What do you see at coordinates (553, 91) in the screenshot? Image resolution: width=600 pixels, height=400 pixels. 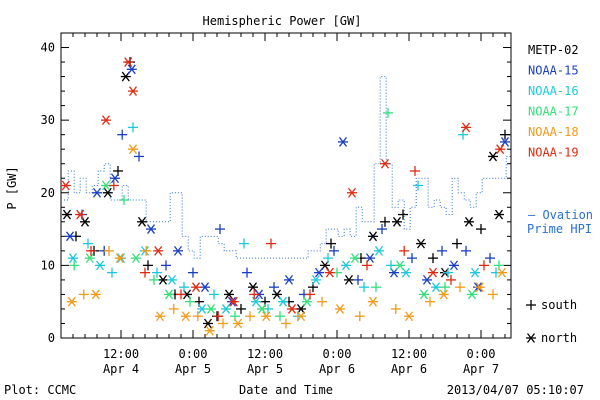 I see `legend-satellite-label: NOAA-16` at bounding box center [553, 91].